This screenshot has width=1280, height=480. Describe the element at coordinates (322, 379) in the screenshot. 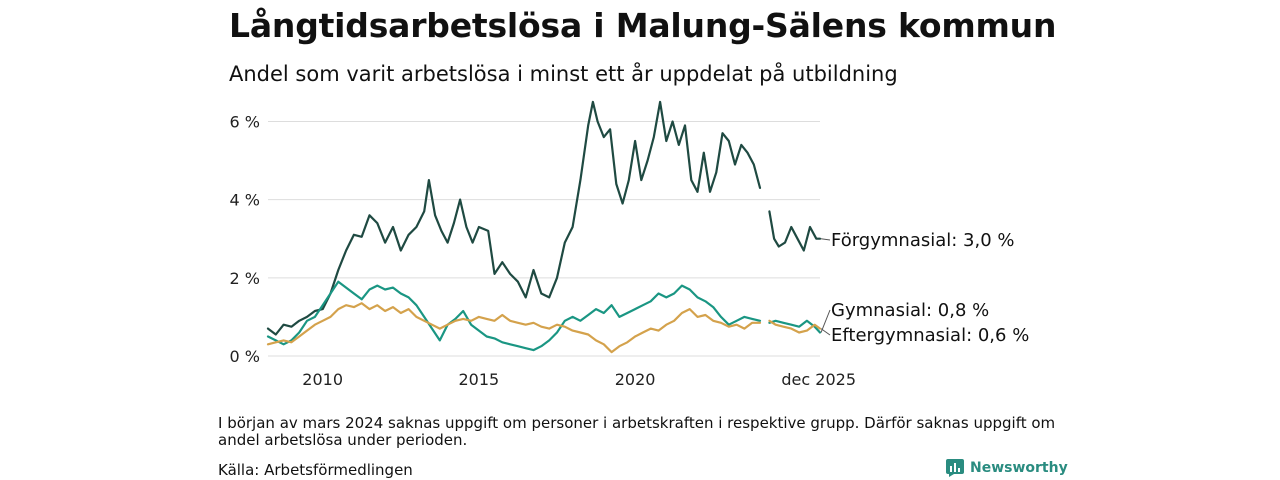

I see `x-tick-label: 2010` at that location.